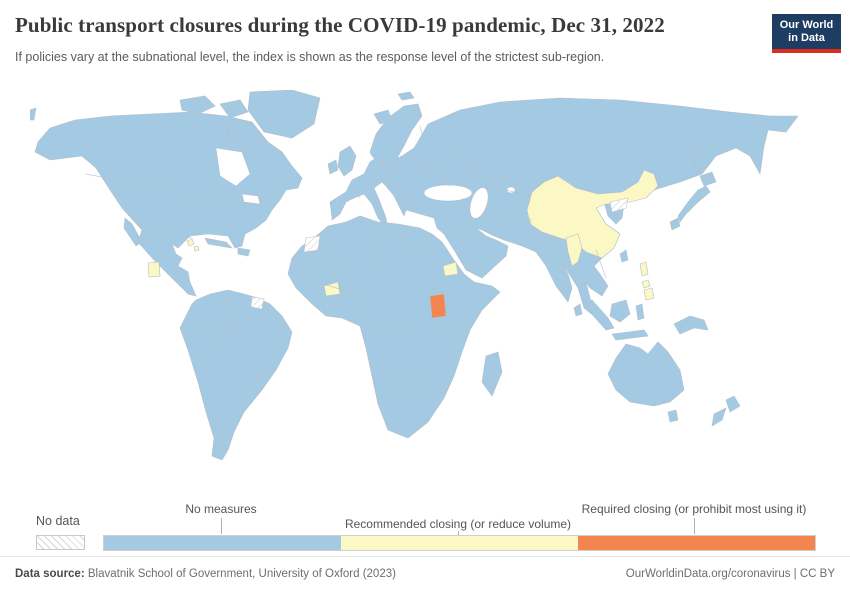 This screenshot has height=601, width=850. What do you see at coordinates (600, 315) in the screenshot?
I see `country-sumatra` at bounding box center [600, 315].